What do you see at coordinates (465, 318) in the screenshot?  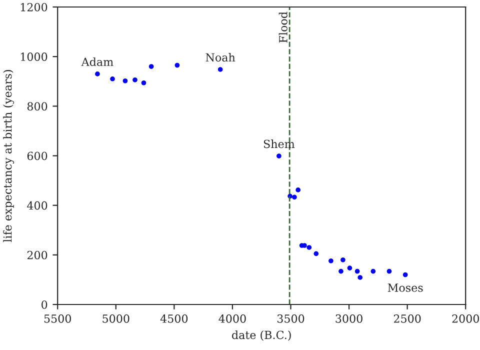 I see `x-tick-label: 2000` at bounding box center [465, 318].